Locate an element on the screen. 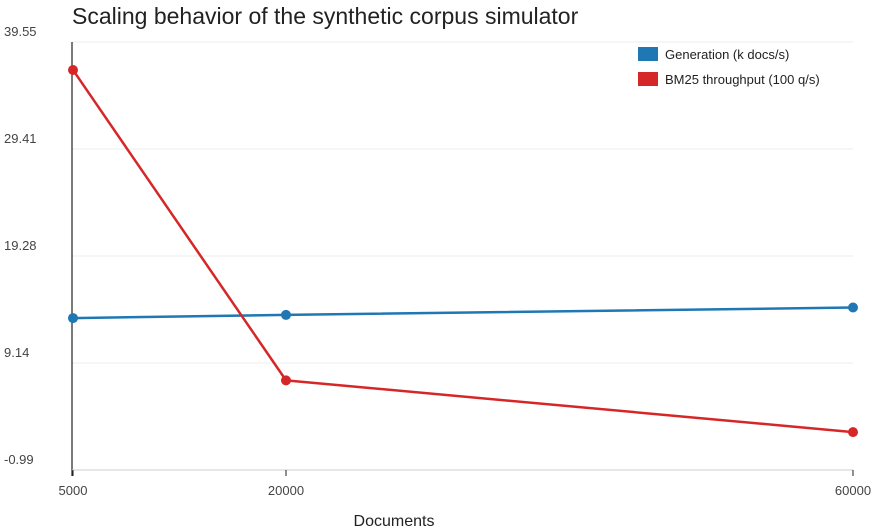 The height and width of the screenshot is (532, 877). legend-label: BM25 throughput (100 q/s) is located at coordinates (742, 79).